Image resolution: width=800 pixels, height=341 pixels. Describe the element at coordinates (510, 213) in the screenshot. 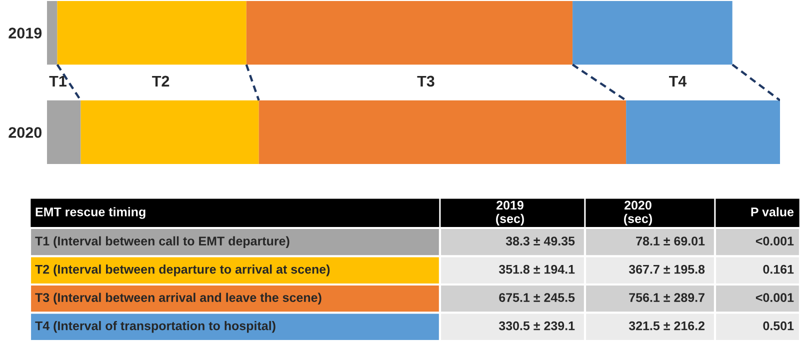

I see `text: 2019 (sec)` at that location.